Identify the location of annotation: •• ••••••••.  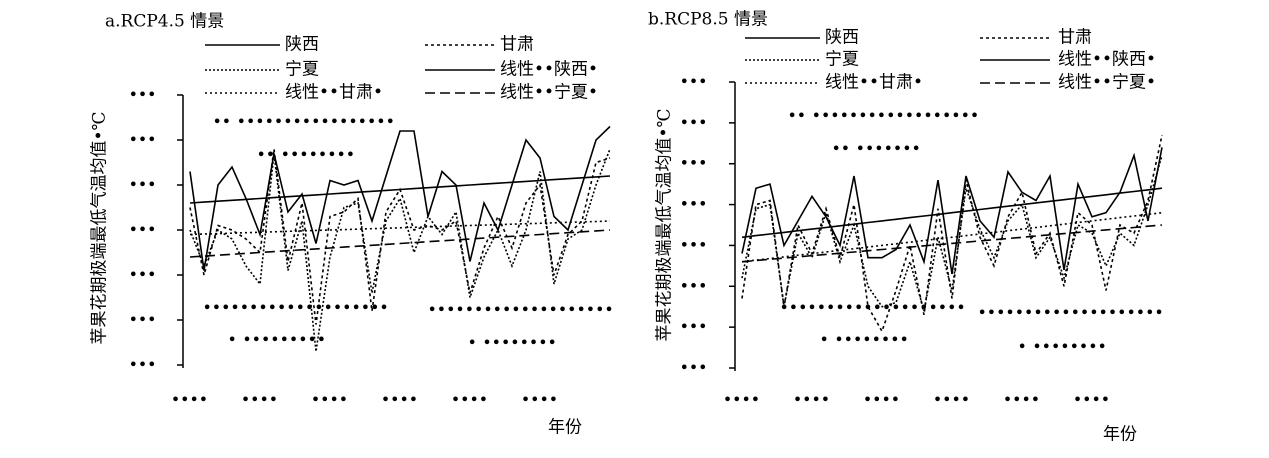
(306, 155).